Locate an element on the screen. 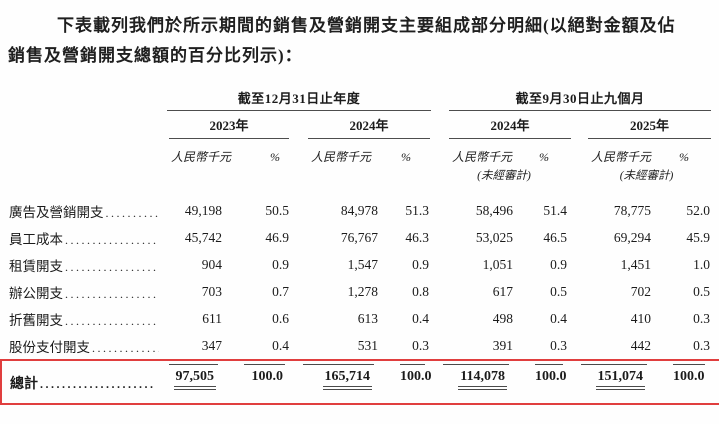 The width and height of the screenshot is (719, 424). intro-line-2: 銷售及營銷開支總額的百分比列示)： is located at coordinates (155, 55).